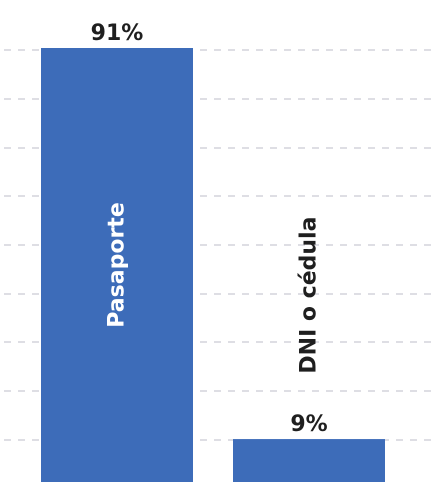  I want to click on value-label-dni-o-cedula: 9%, so click(308, 424).